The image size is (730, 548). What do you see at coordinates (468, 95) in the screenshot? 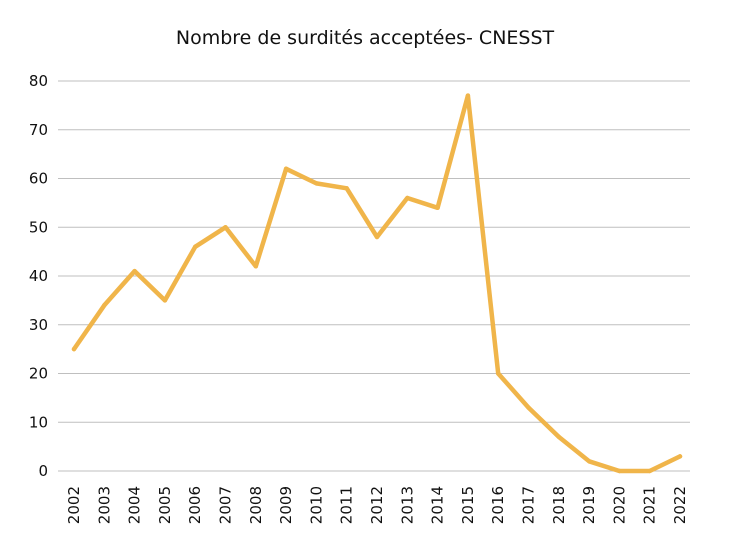
I see `data-point-2015` at bounding box center [468, 95].